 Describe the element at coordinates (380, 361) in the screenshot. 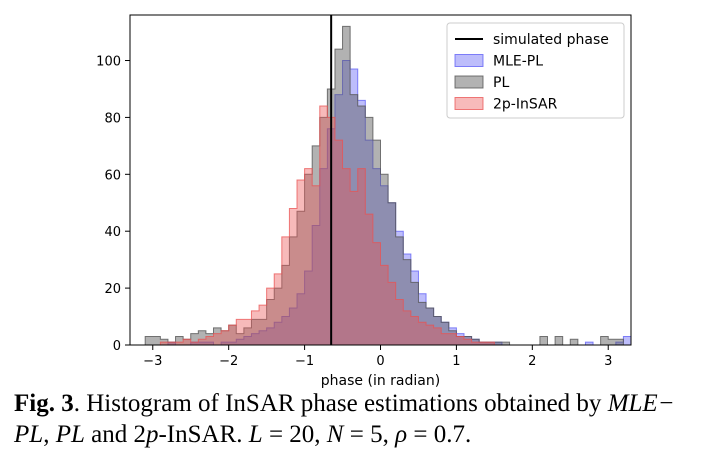

I see `x-tick-label: 0` at that location.